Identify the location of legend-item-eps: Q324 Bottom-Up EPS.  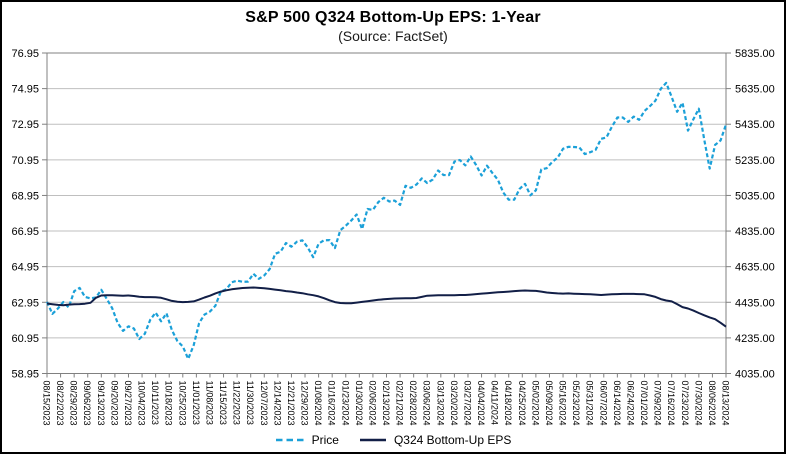
(435, 440).